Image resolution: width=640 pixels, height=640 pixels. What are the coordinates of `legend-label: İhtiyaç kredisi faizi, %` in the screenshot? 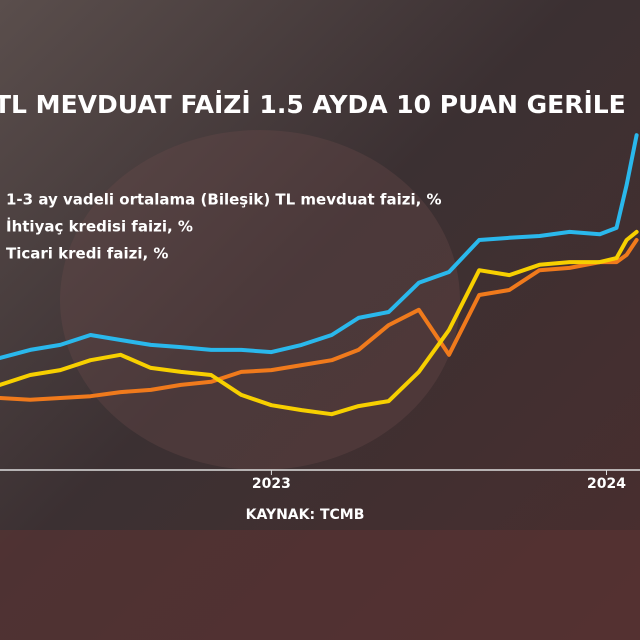 It's located at (99, 226).